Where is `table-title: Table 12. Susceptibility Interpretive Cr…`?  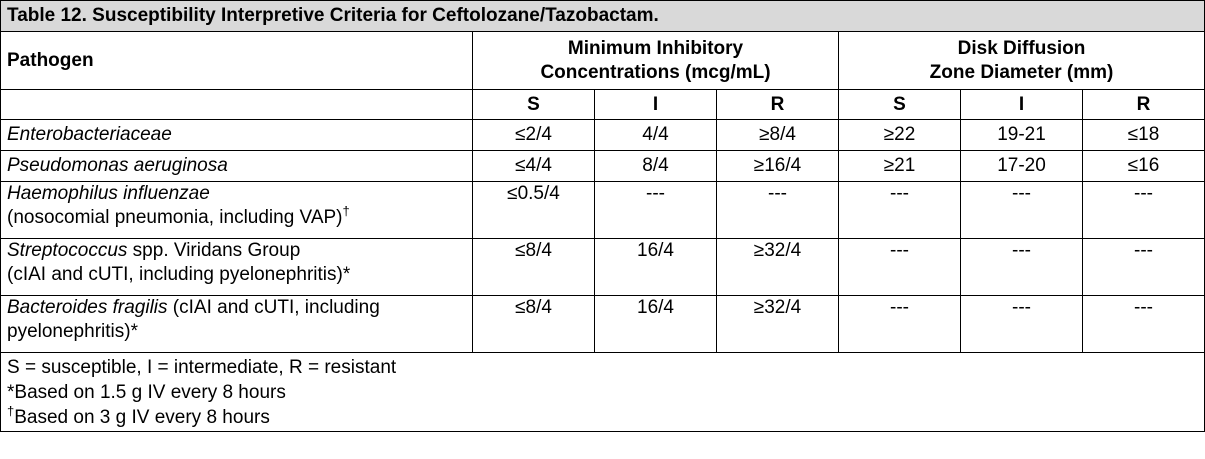 table-title: Table 12. Susceptibility Interpretive Cr… is located at coordinates (602, 16).